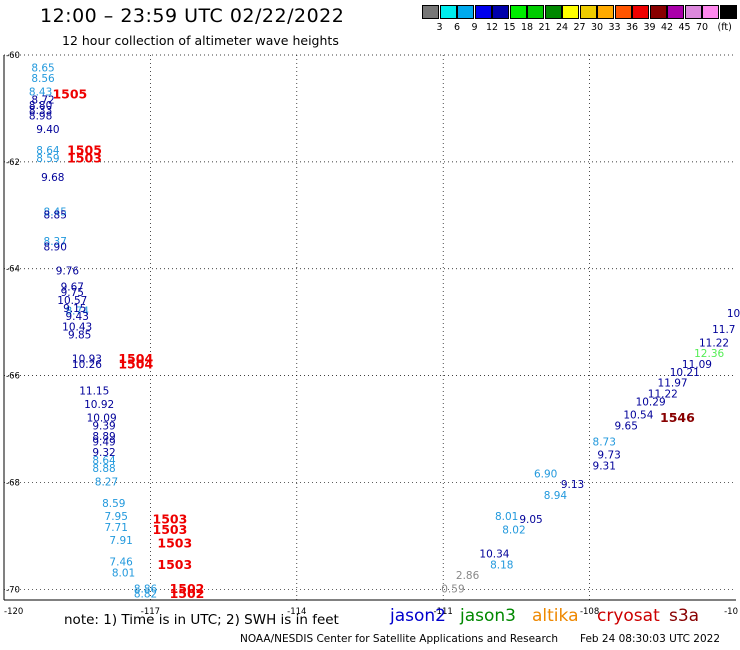  What do you see at coordinates (55, 242) in the screenshot?
I see `wave-height-label: 8.37` at bounding box center [55, 242].